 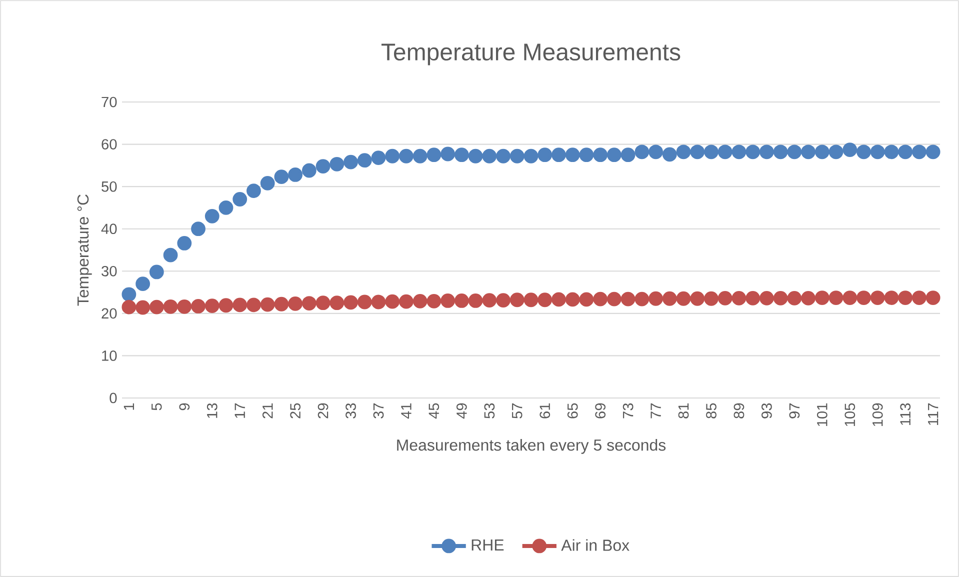 I want to click on x-tick-label: 109, so click(x=877, y=414).